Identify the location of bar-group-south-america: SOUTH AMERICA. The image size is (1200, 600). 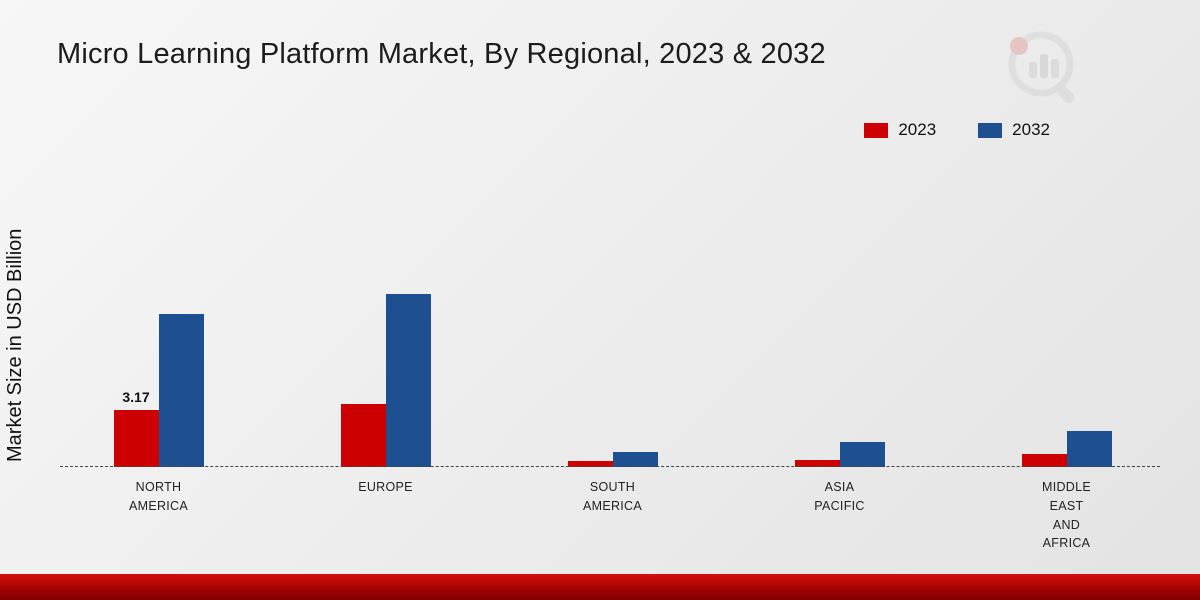
(612, 482).